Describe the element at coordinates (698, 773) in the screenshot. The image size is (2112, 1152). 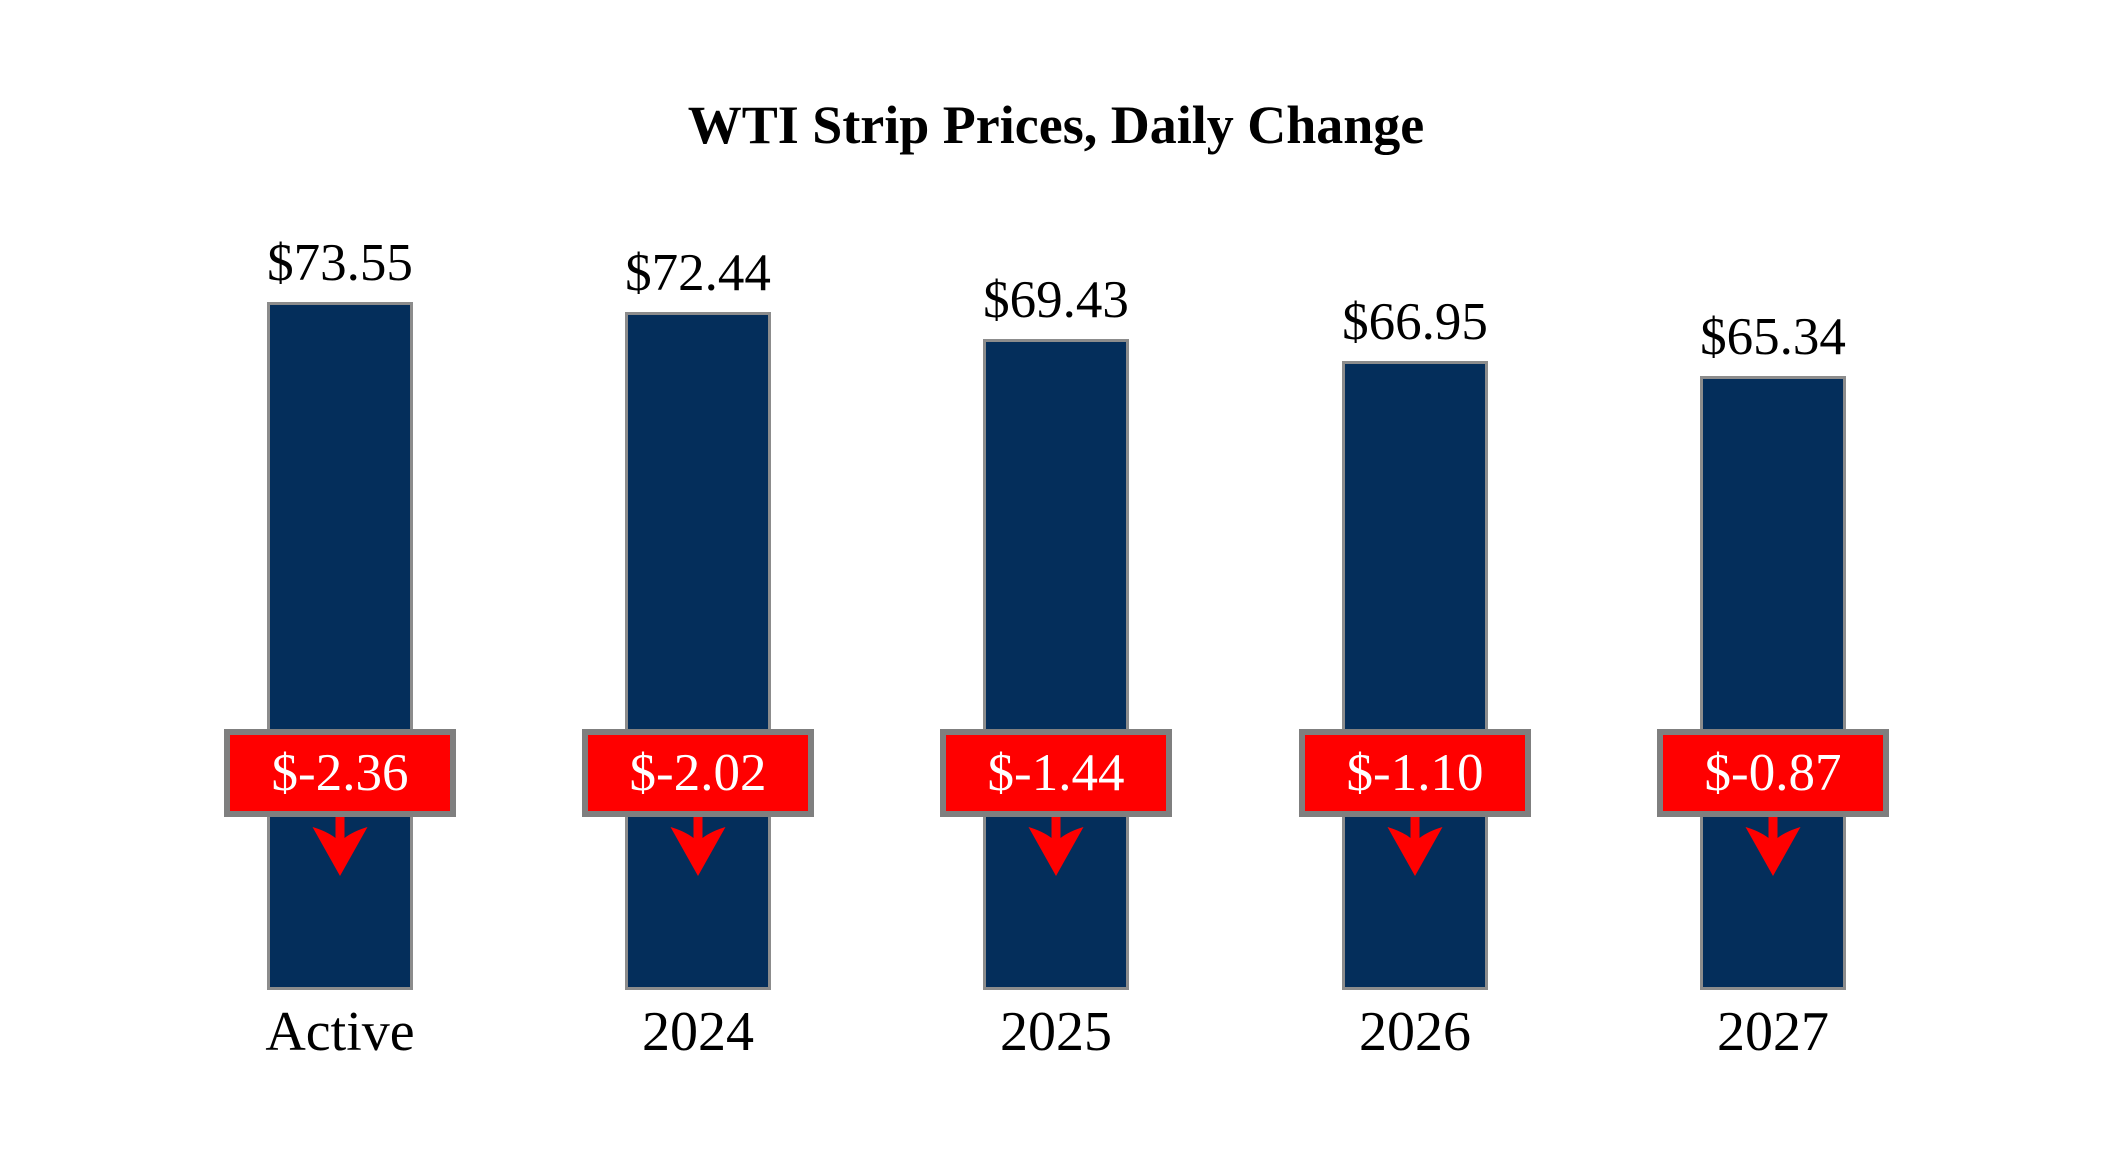
I see `daily-change-box: $-2.02` at that location.